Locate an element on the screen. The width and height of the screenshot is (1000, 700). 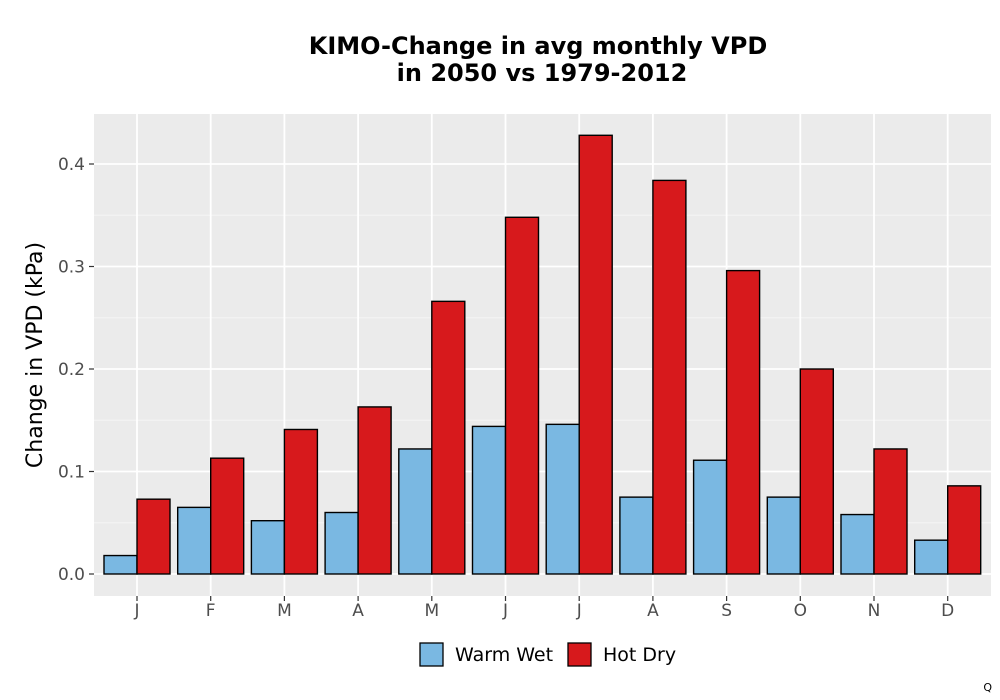
y-tick-label: 0.3 is located at coordinates (71, 268).